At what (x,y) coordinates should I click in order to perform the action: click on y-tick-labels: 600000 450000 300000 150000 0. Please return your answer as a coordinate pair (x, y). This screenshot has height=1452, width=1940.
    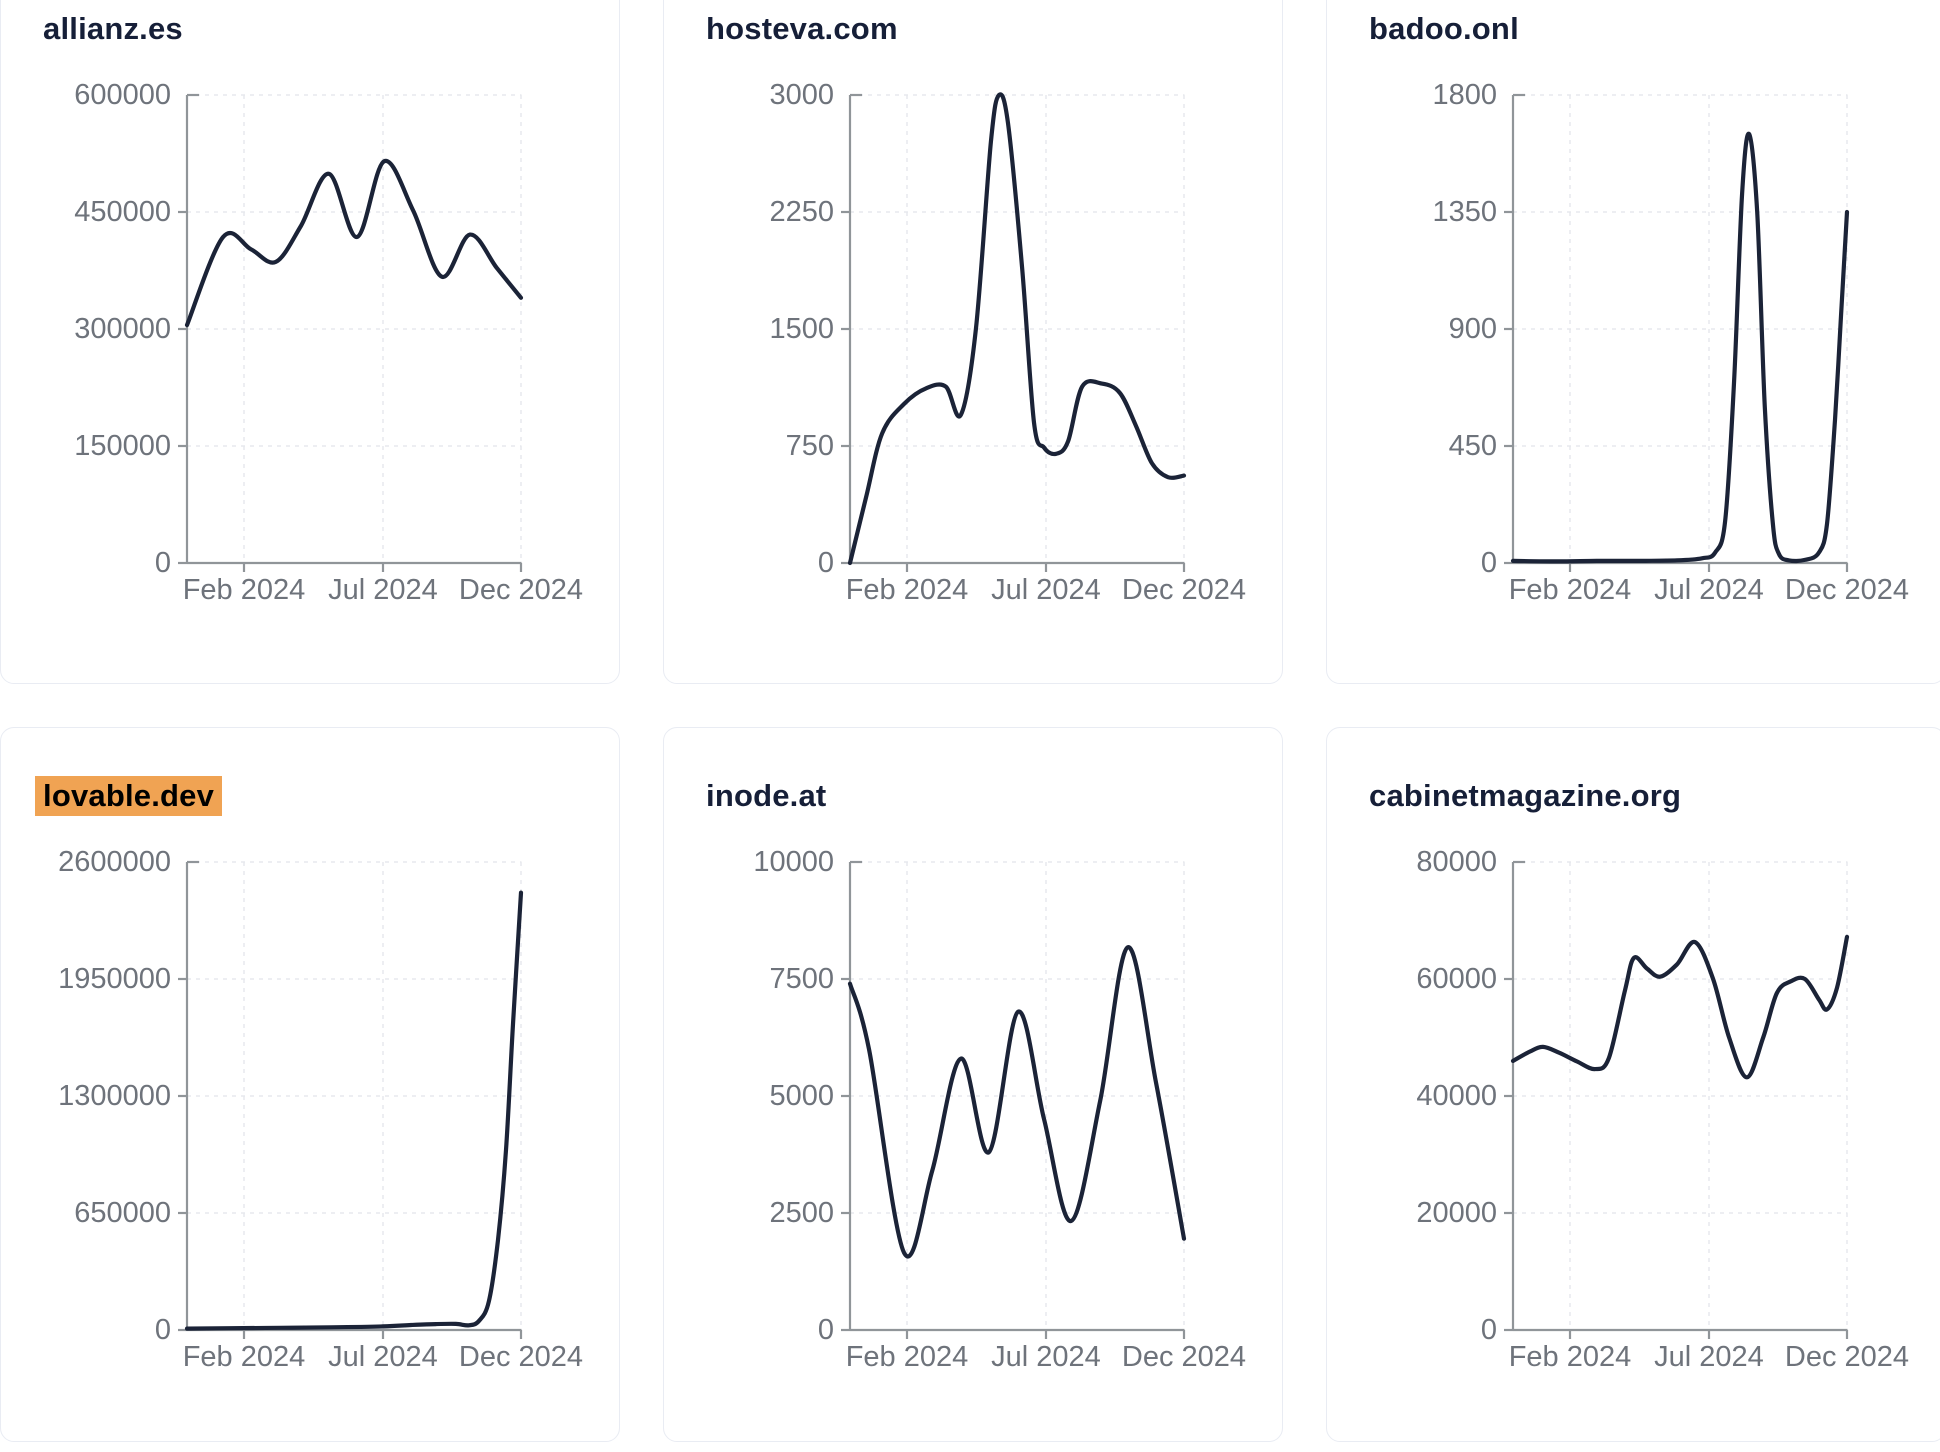
    Looking at the image, I should click on (122, 329).